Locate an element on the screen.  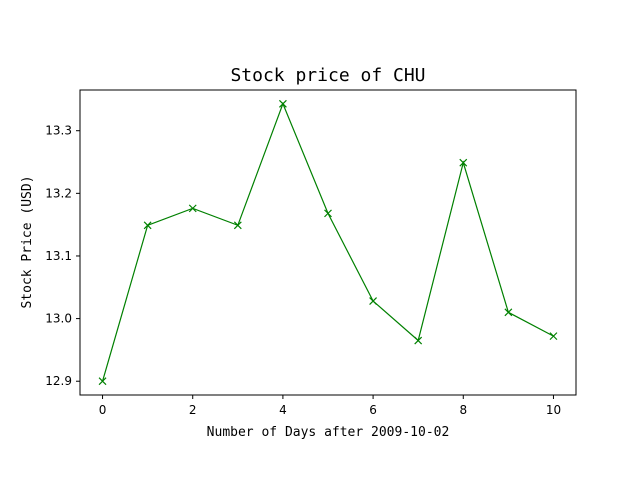
y-tick-label: 13.2 is located at coordinates (58, 193).